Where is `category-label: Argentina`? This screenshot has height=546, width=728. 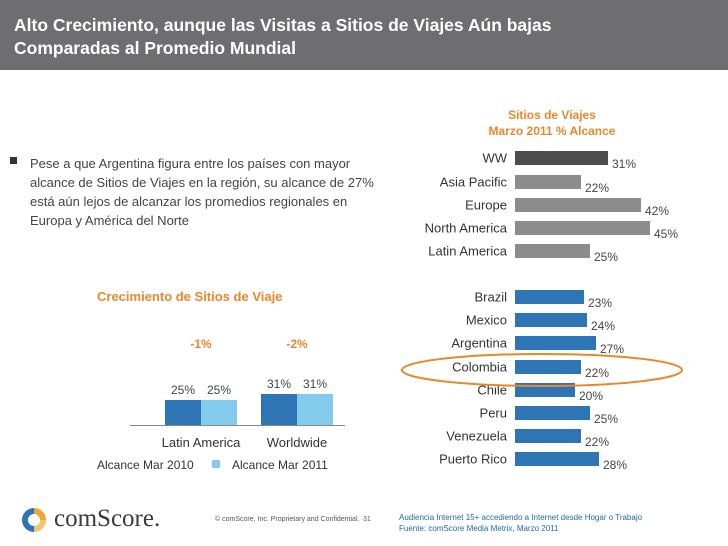 category-label: Argentina is located at coordinates (479, 343).